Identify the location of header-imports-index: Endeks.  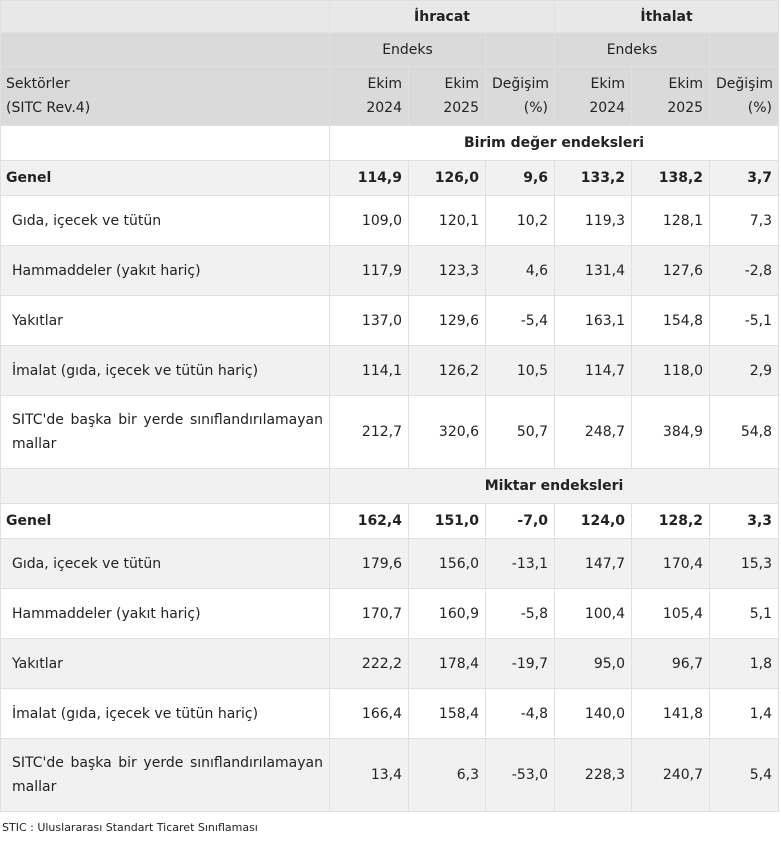
(632, 49).